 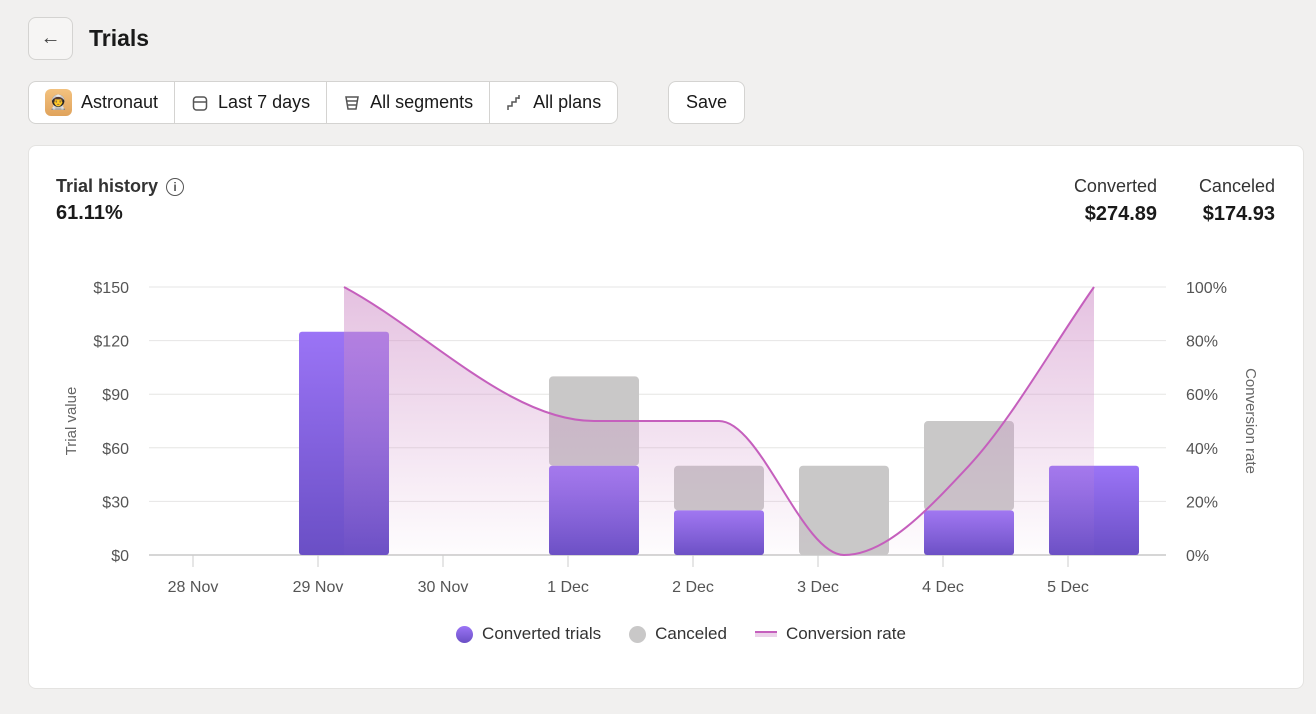 I want to click on y2-tick-label: 60%, so click(x=1202, y=395).